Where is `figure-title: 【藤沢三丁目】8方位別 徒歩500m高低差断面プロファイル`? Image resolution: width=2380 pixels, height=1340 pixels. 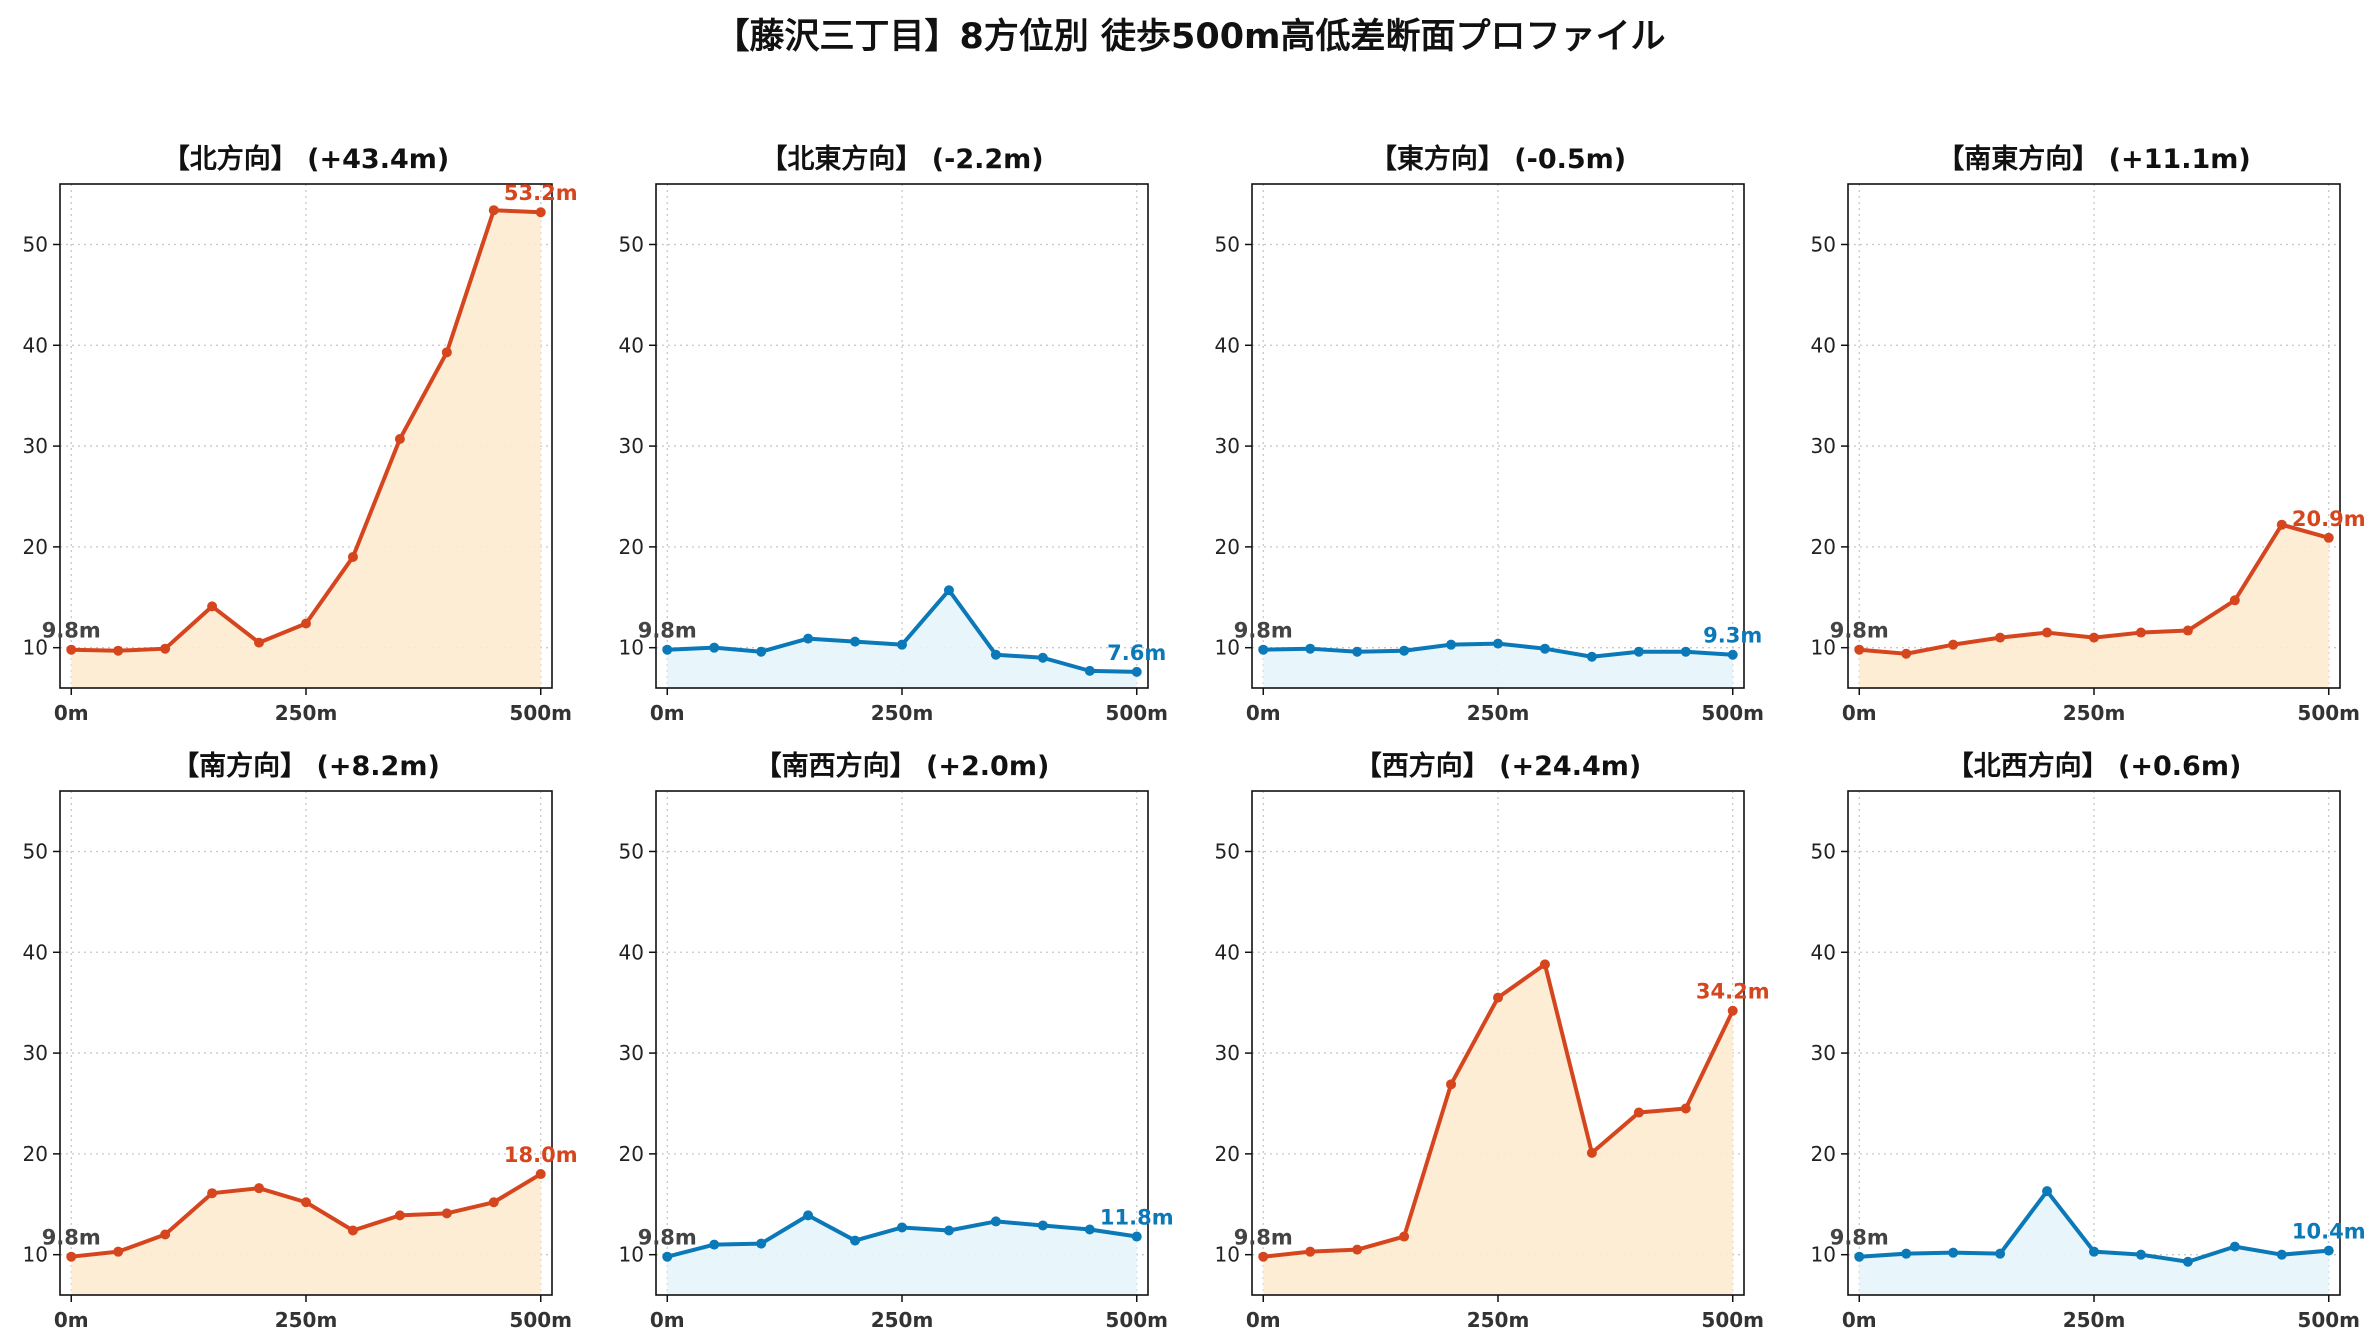
figure-title: 【藤沢三丁目】8方位別 徒歩500m高低差断面プロファイル is located at coordinates (1190, 37).